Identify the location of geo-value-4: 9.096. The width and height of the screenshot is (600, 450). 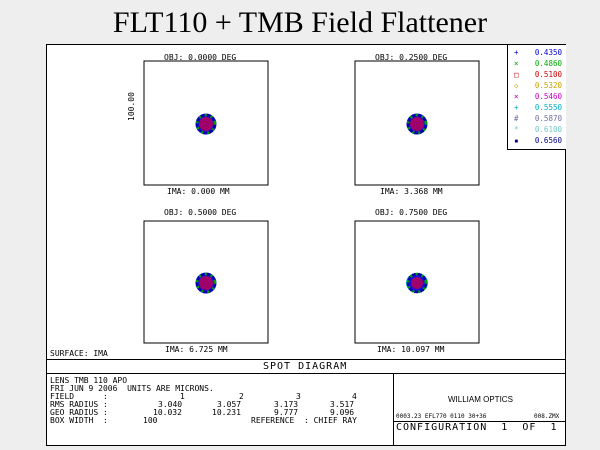
(342, 412).